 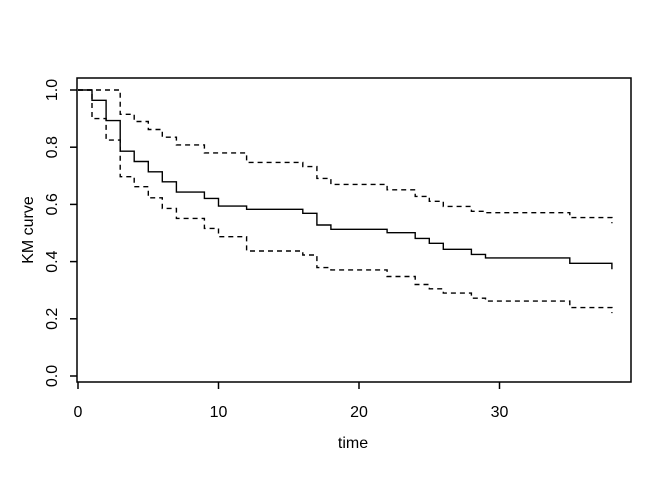 I want to click on x-axis-ticks: 0 10 20 30, so click(x=291, y=401).